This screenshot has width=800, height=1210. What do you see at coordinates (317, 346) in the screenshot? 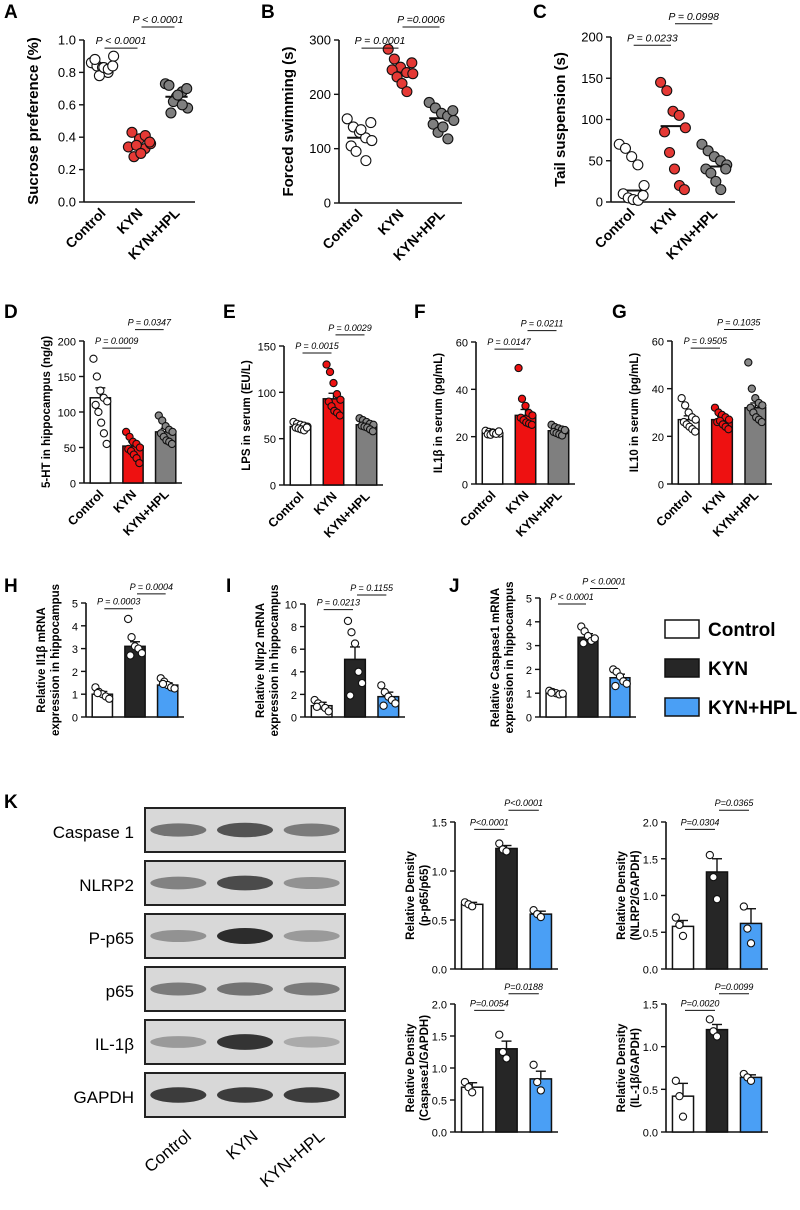
I see `p-value-label: P = 0.0015` at bounding box center [317, 346].